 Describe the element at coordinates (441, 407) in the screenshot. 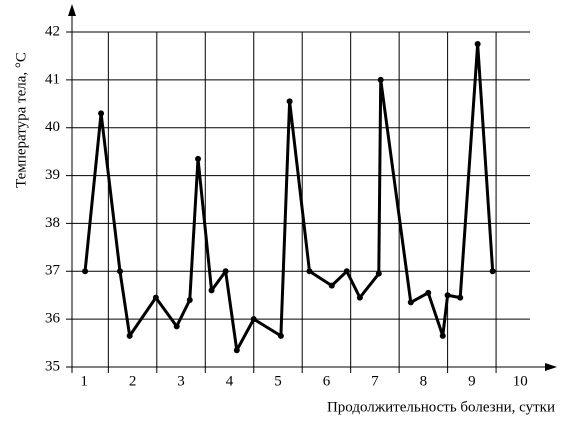

I see `x-axis-label: Продолжительность болезни, сутки` at that location.